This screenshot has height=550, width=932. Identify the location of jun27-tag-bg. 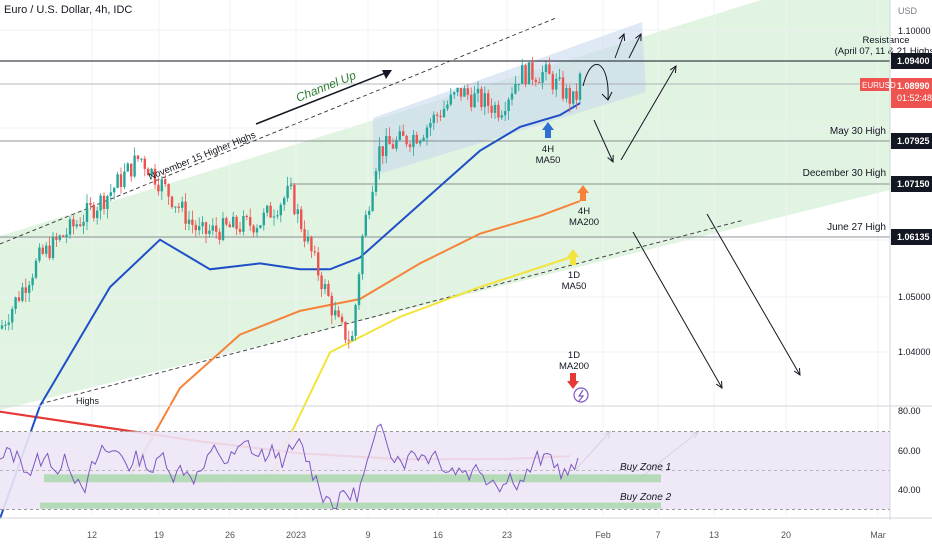
(911, 237).